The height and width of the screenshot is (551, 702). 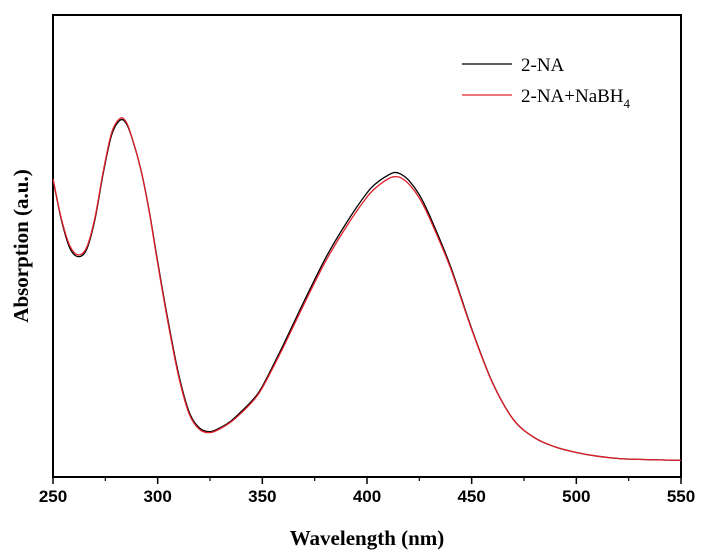 I want to click on y-axis-label: Absorption (a.u.), so click(x=21, y=245).